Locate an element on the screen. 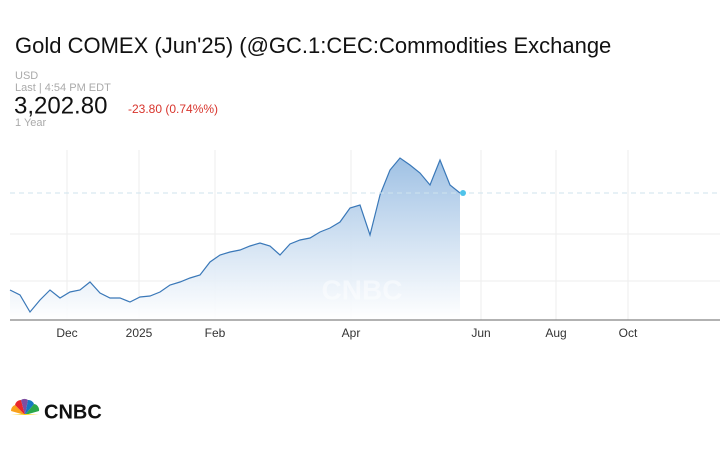 Image resolution: width=720 pixels, height=450 pixels. price: 3,202.80 is located at coordinates (60, 105).